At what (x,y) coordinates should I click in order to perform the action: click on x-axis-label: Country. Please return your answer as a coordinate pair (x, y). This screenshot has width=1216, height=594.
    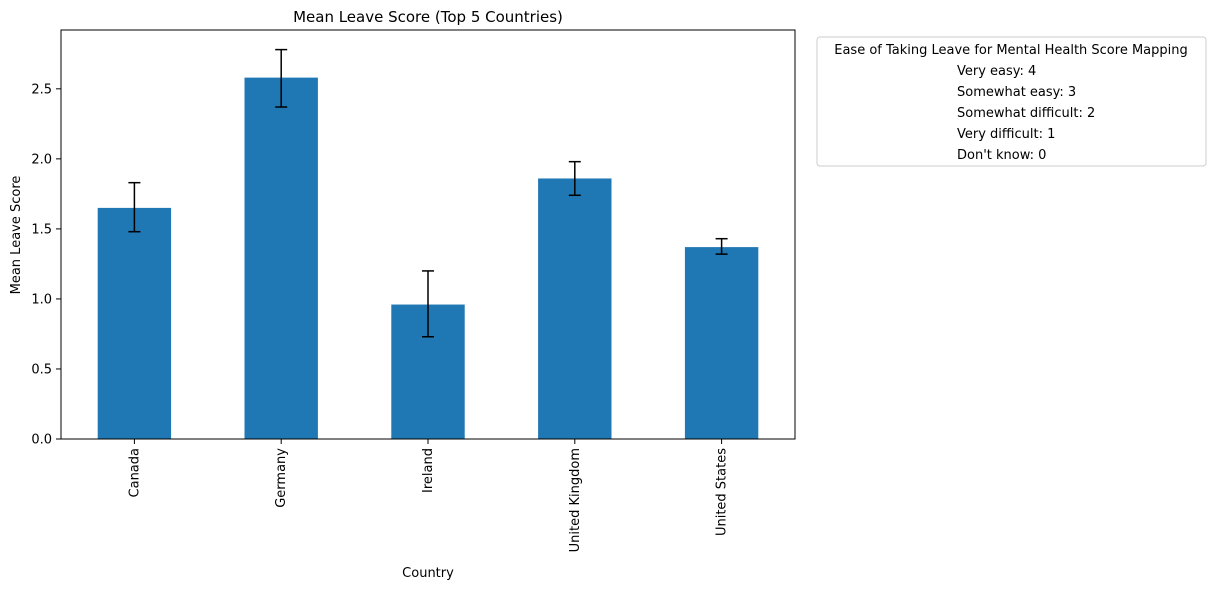
    Looking at the image, I should click on (428, 573).